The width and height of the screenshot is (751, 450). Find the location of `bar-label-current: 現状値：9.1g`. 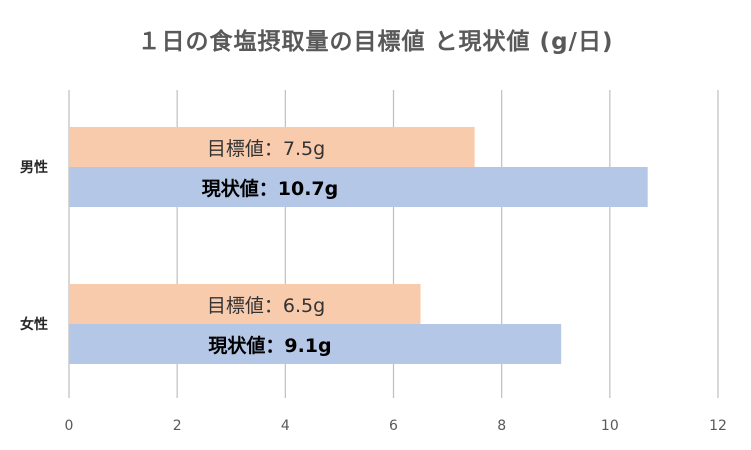

bar-label-current: 現状値：9.1g is located at coordinates (269, 345).